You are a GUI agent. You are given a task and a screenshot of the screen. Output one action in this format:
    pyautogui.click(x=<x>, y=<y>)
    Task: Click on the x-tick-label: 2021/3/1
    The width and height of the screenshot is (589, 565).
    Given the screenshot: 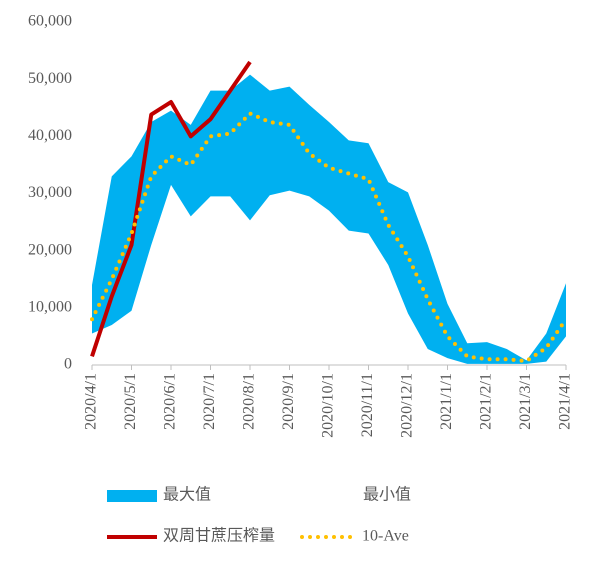 What is the action you would take?
    pyautogui.click(x=525, y=401)
    